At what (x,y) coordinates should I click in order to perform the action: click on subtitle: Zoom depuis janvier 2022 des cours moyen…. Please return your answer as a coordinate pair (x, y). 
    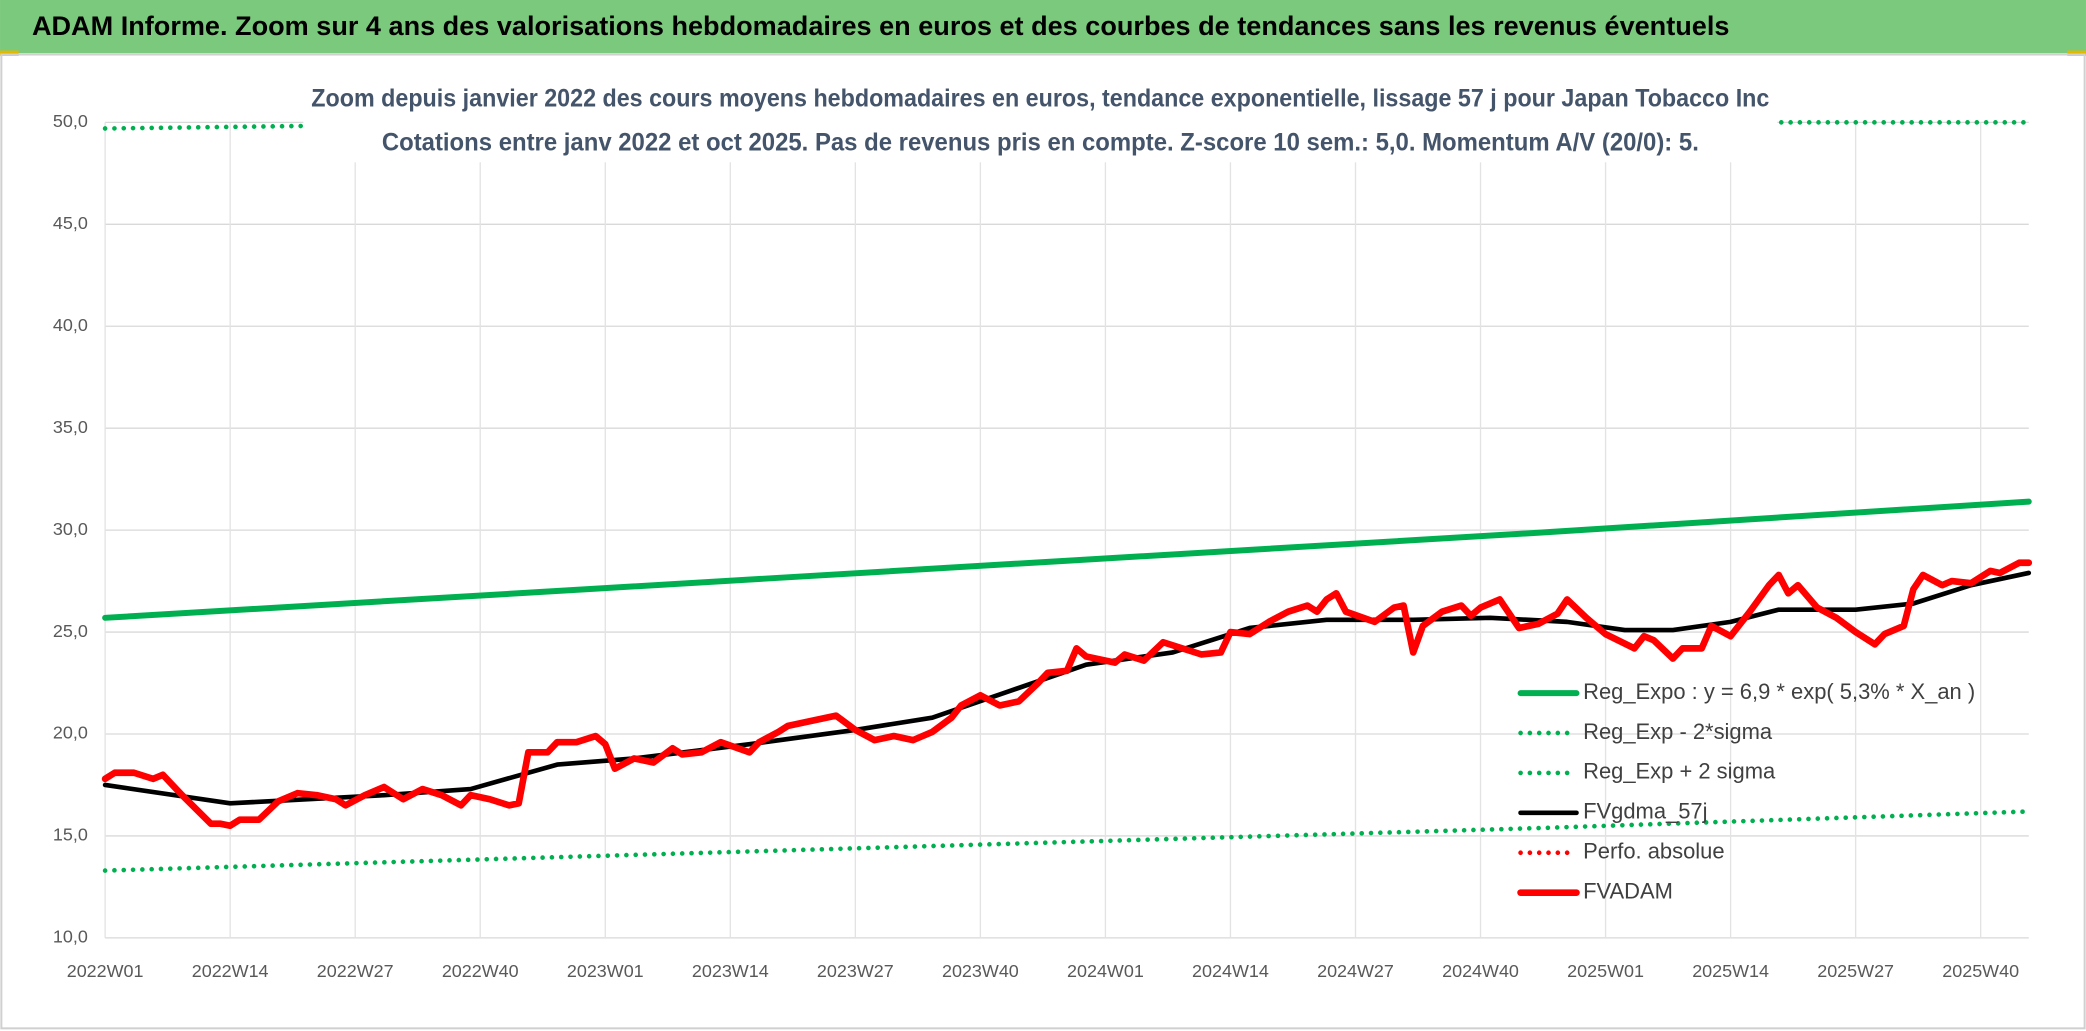
    Looking at the image, I should click on (1040, 98).